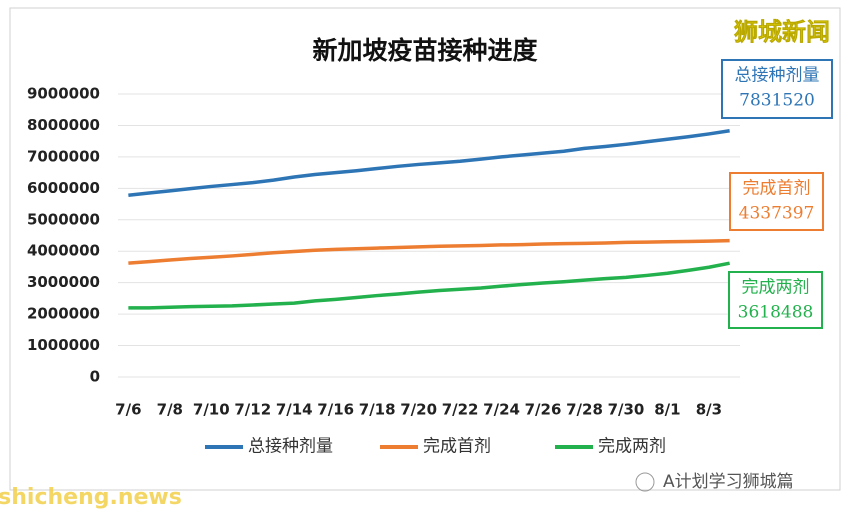 The height and width of the screenshot is (518, 851). Describe the element at coordinates (294, 410) in the screenshot. I see `x-tick-label: 7/14` at that location.